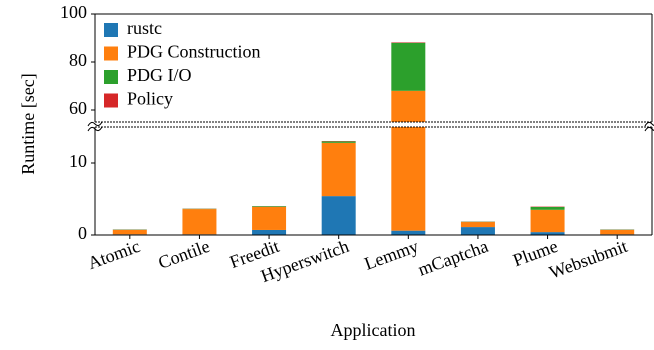 Image resolution: width=654 pixels, height=350 pixels. I want to click on legend-label: Policy, so click(150, 99).